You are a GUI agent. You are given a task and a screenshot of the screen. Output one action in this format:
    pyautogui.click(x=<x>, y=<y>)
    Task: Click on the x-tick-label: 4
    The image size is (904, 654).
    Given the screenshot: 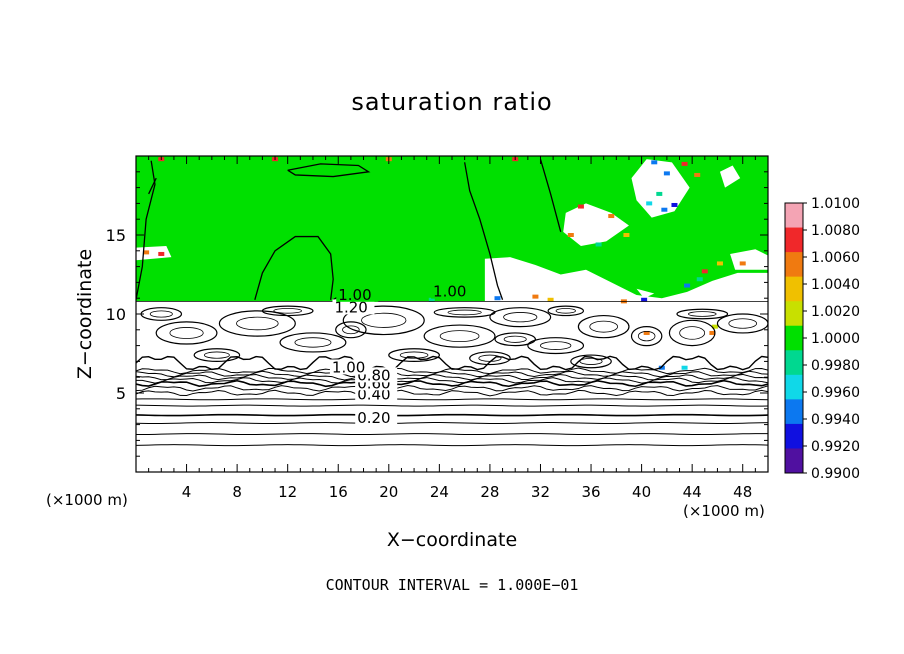 What is the action you would take?
    pyautogui.click(x=187, y=492)
    